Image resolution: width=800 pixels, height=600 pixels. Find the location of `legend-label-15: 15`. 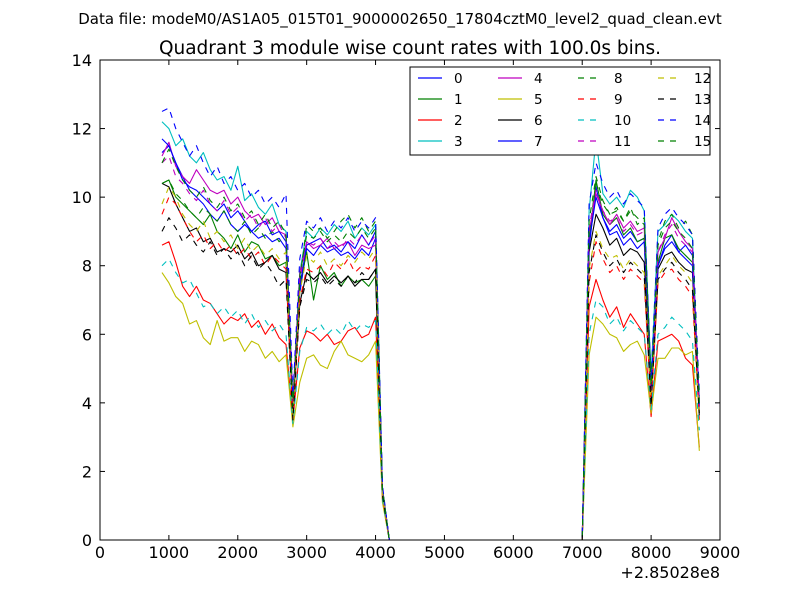

legend-label-15: 15 is located at coordinates (702, 142).